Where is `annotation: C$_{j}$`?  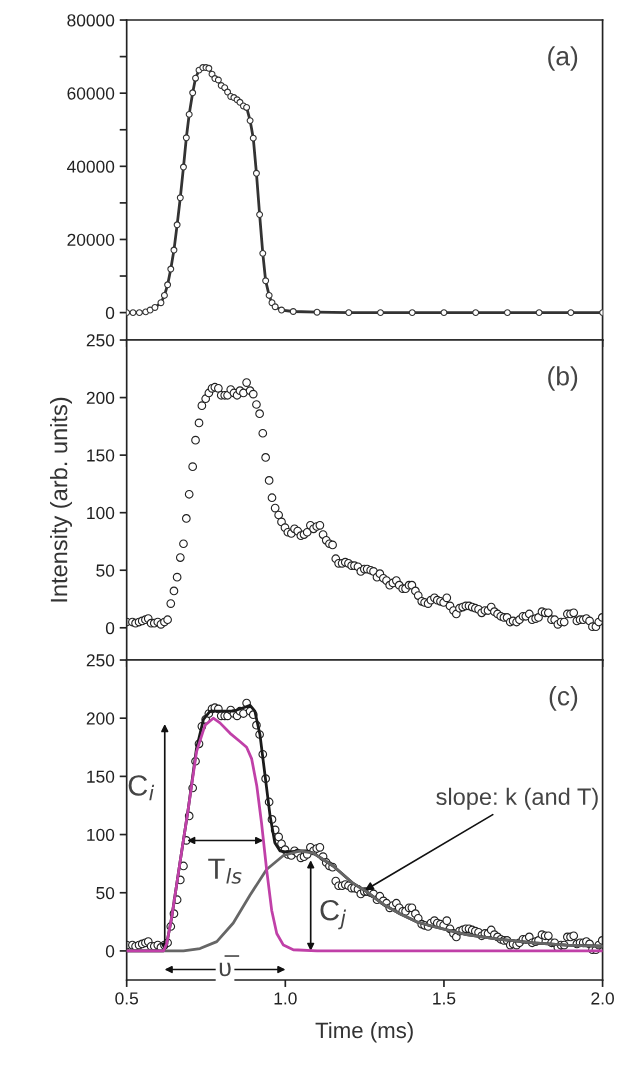 annotation: C$_{j}$ is located at coordinates (333, 914).